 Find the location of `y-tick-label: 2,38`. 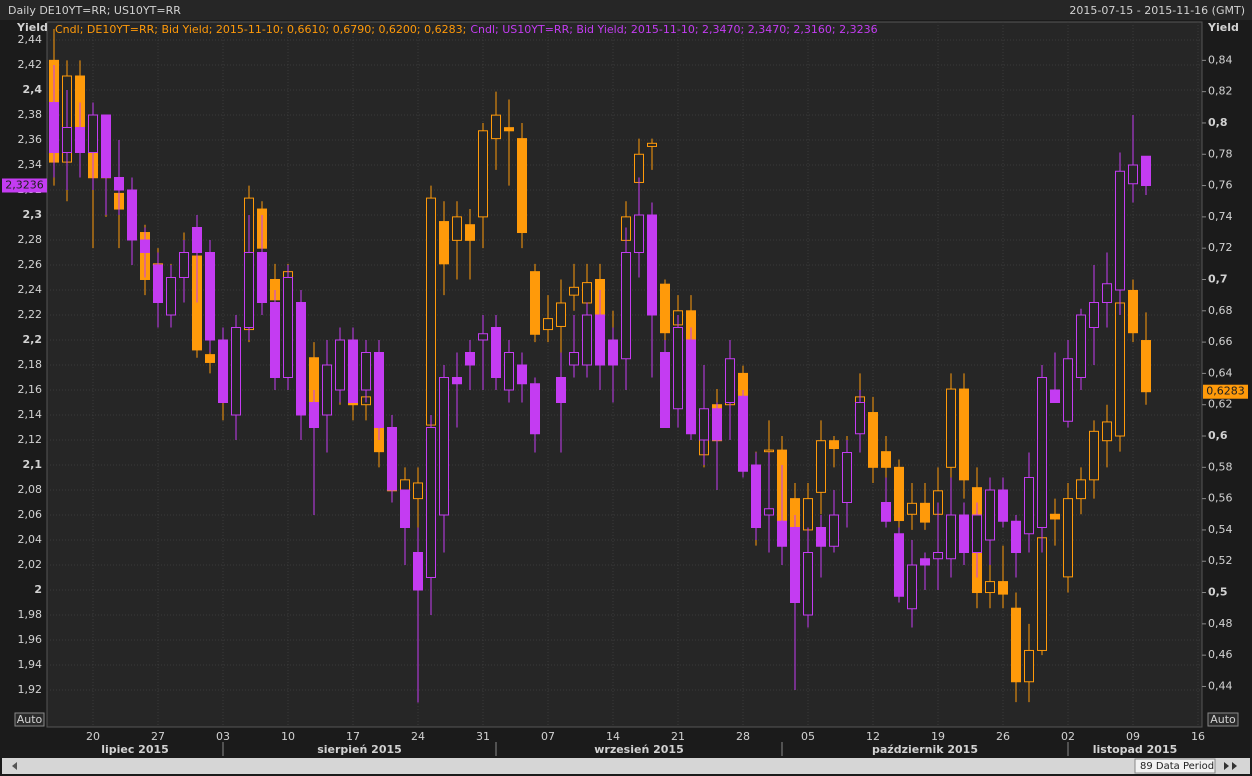

y-tick-label: 2,38 is located at coordinates (30, 114).